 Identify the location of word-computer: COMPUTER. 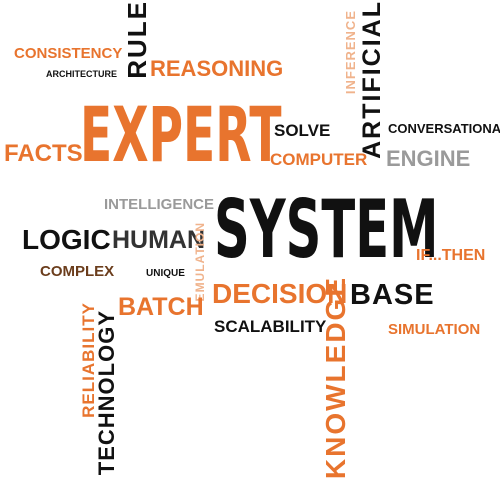
(319, 159).